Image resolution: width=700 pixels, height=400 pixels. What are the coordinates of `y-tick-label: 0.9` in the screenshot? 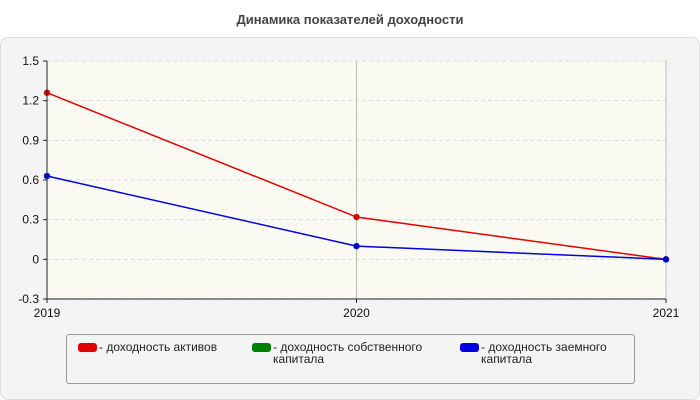 It's located at (30, 140).